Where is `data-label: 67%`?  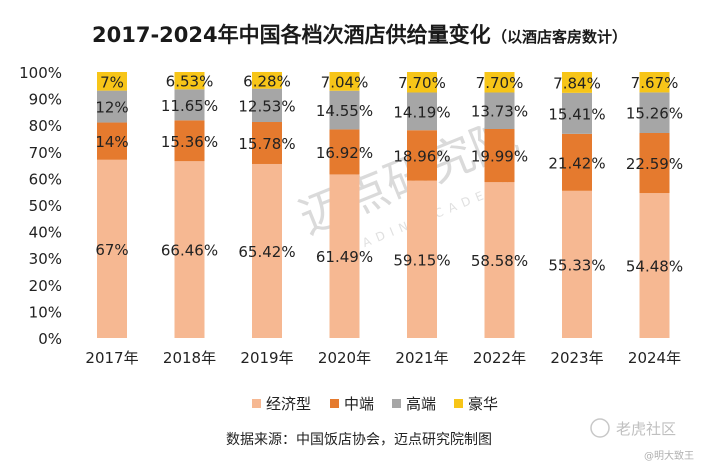 data-label: 67% is located at coordinates (111, 250).